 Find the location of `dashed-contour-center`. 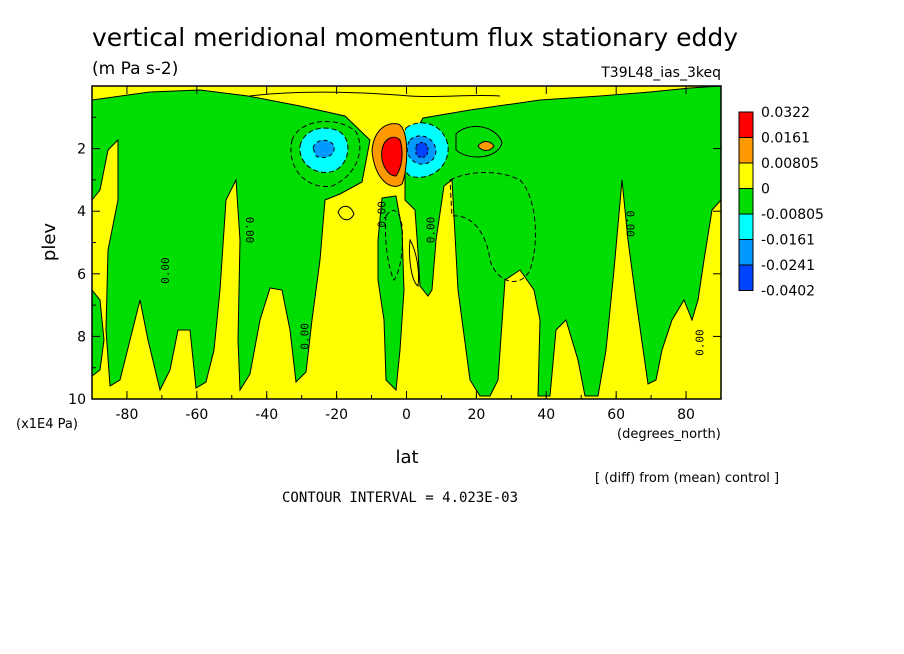

dashed-contour-center is located at coordinates (394, 245).